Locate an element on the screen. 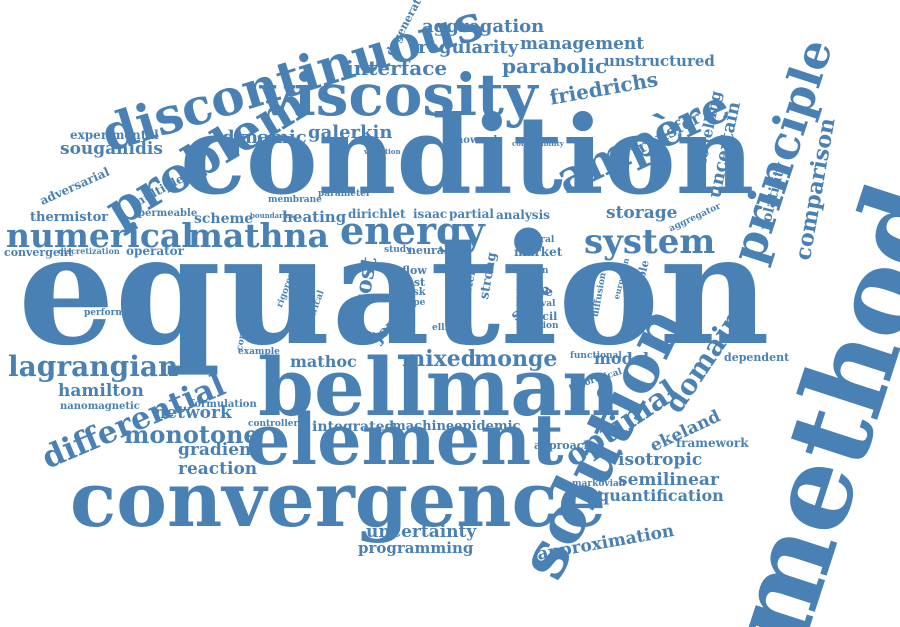 This screenshot has width=900, height=627. word-operator: operator is located at coordinates (155, 251).